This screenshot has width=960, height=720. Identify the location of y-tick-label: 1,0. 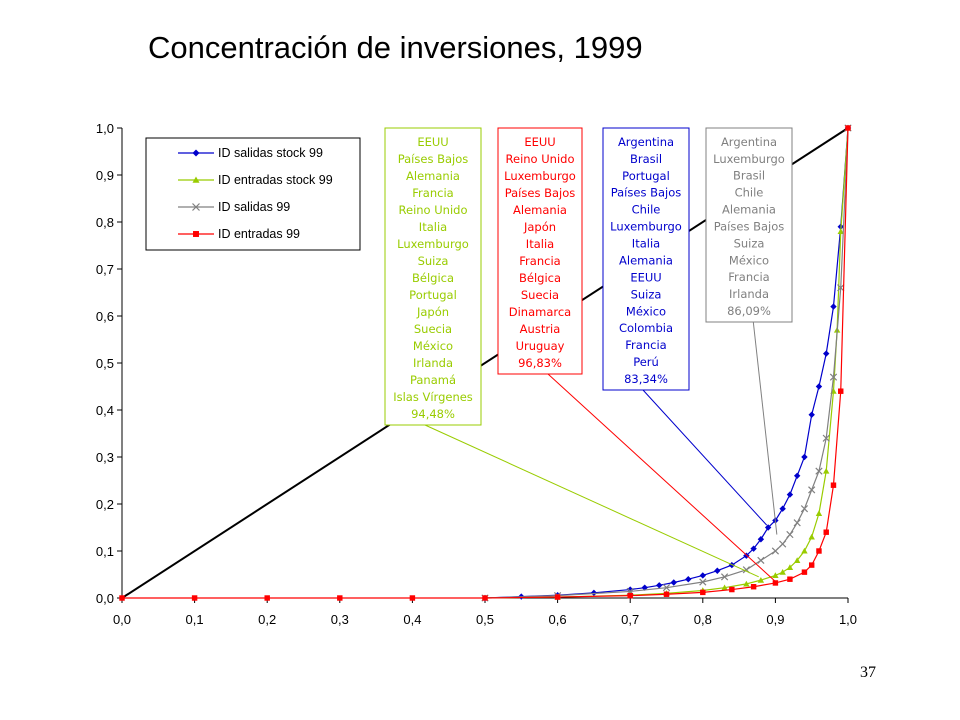
(105, 128).